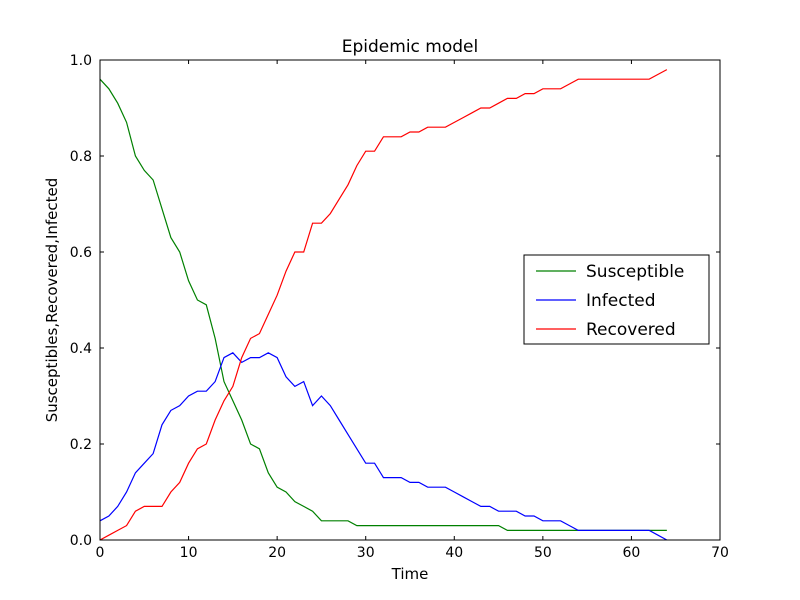  What do you see at coordinates (81, 445) in the screenshot?
I see `y-tick-label: 0.2` at bounding box center [81, 445].